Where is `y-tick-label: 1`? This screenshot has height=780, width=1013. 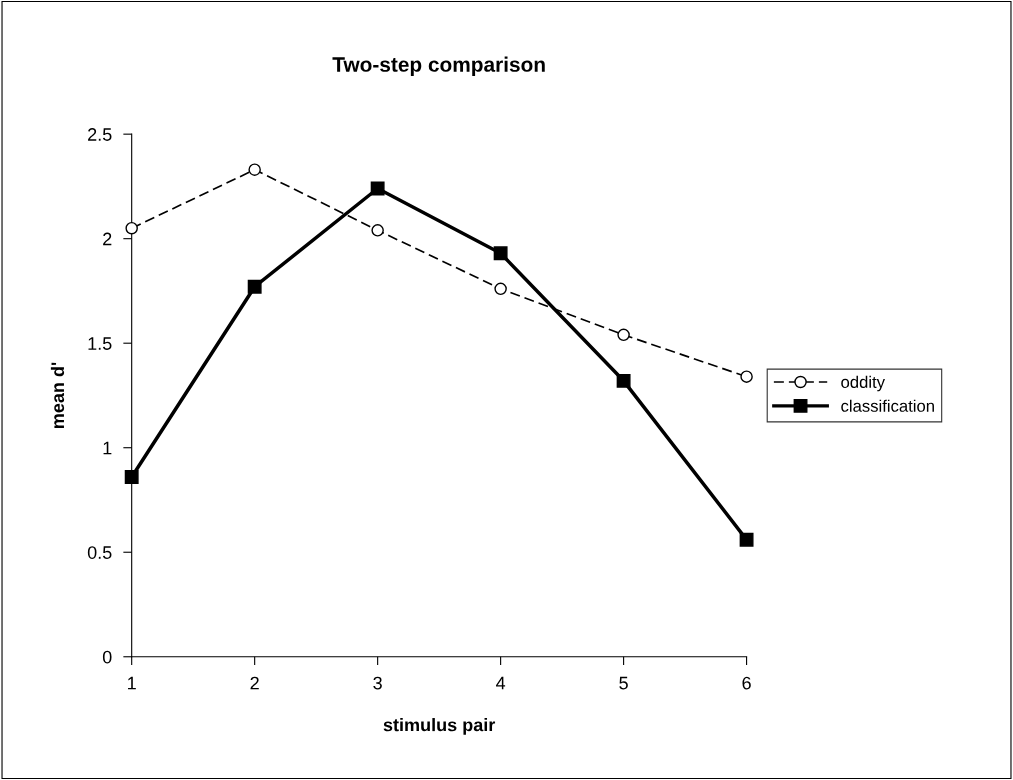
y-tick-label: 1 is located at coordinates (107, 448).